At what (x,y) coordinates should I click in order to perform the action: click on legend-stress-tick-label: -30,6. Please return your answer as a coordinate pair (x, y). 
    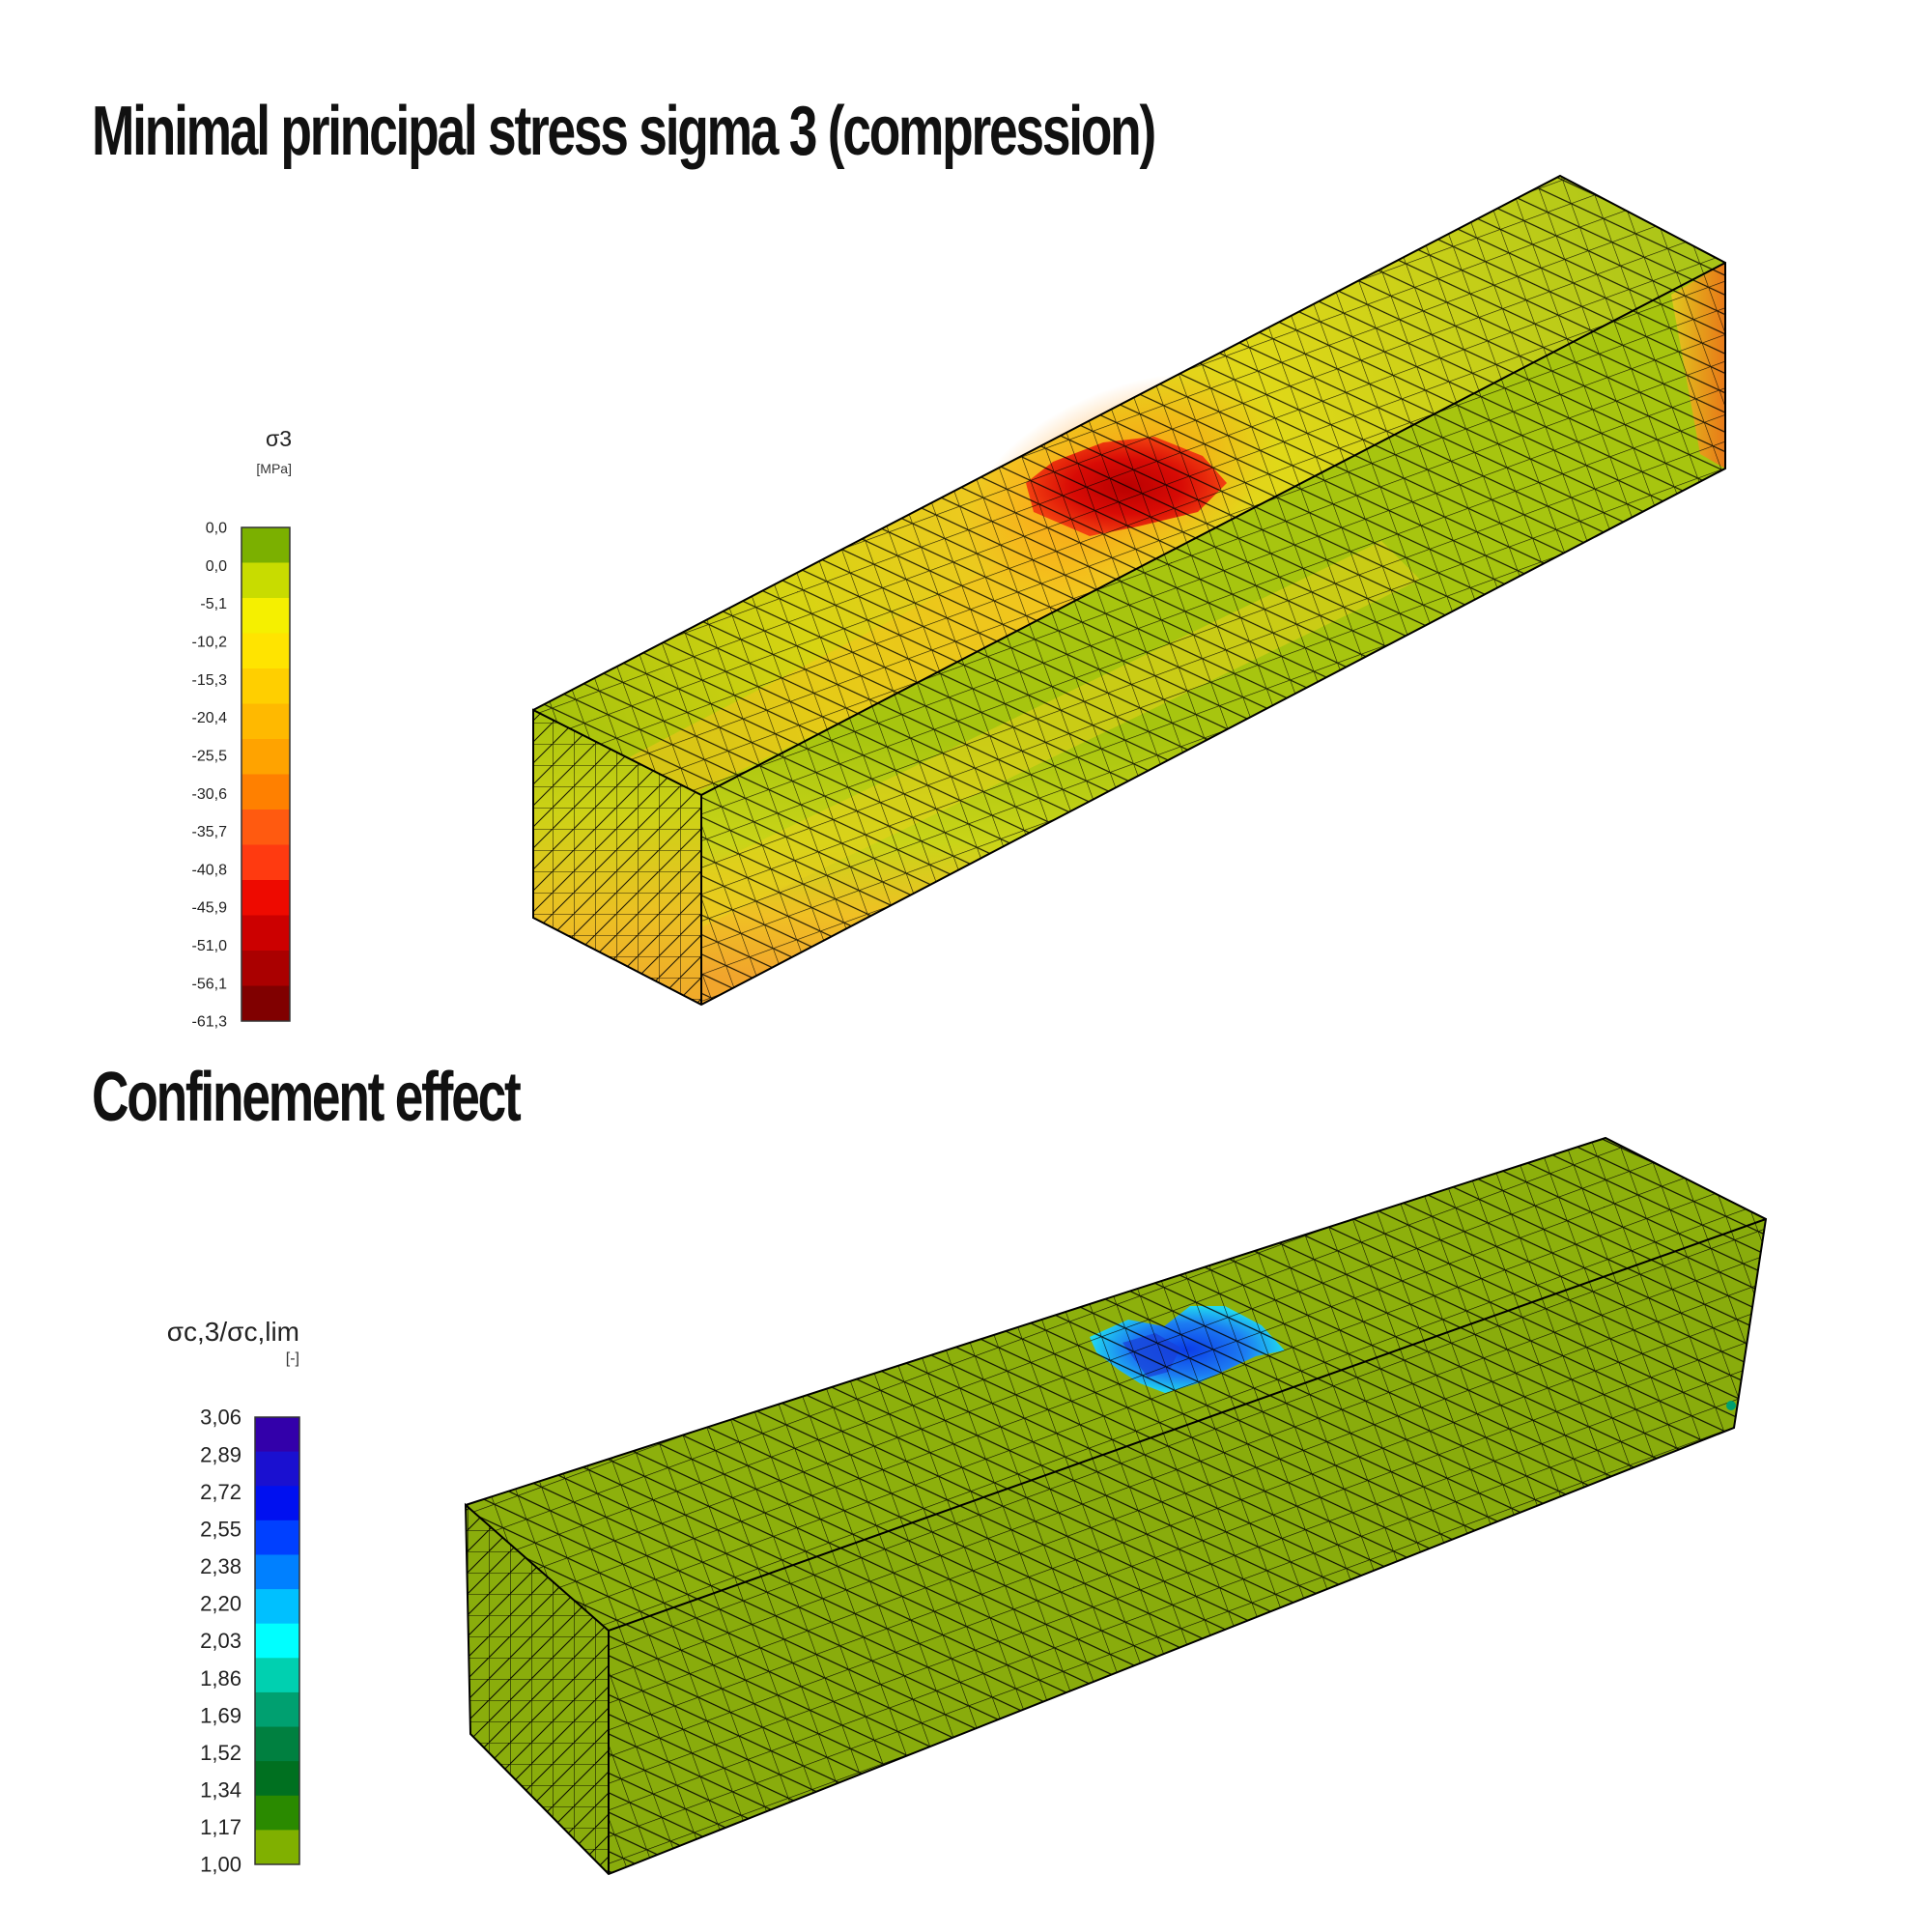
    Looking at the image, I should click on (210, 794).